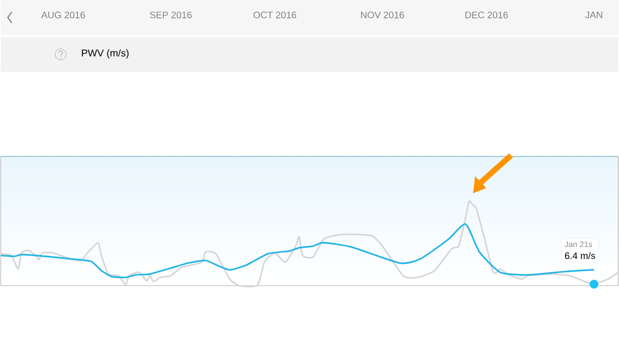  Describe the element at coordinates (171, 15) in the screenshot. I see `x-tick-label: SEP 2016` at that location.